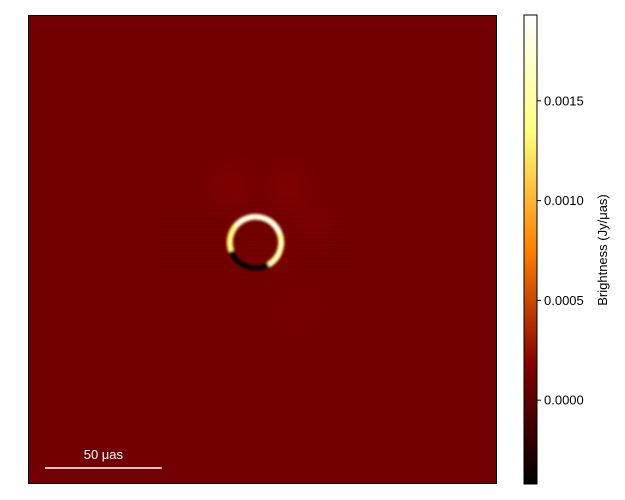  Describe the element at coordinates (564, 400) in the screenshot. I see `colorbar-tick-label: 0.0000` at that location.